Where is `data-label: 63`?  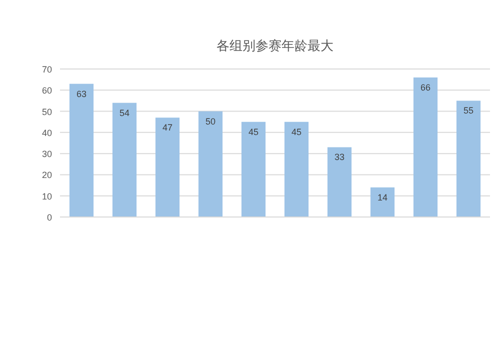
data-label: 63 is located at coordinates (81, 93).